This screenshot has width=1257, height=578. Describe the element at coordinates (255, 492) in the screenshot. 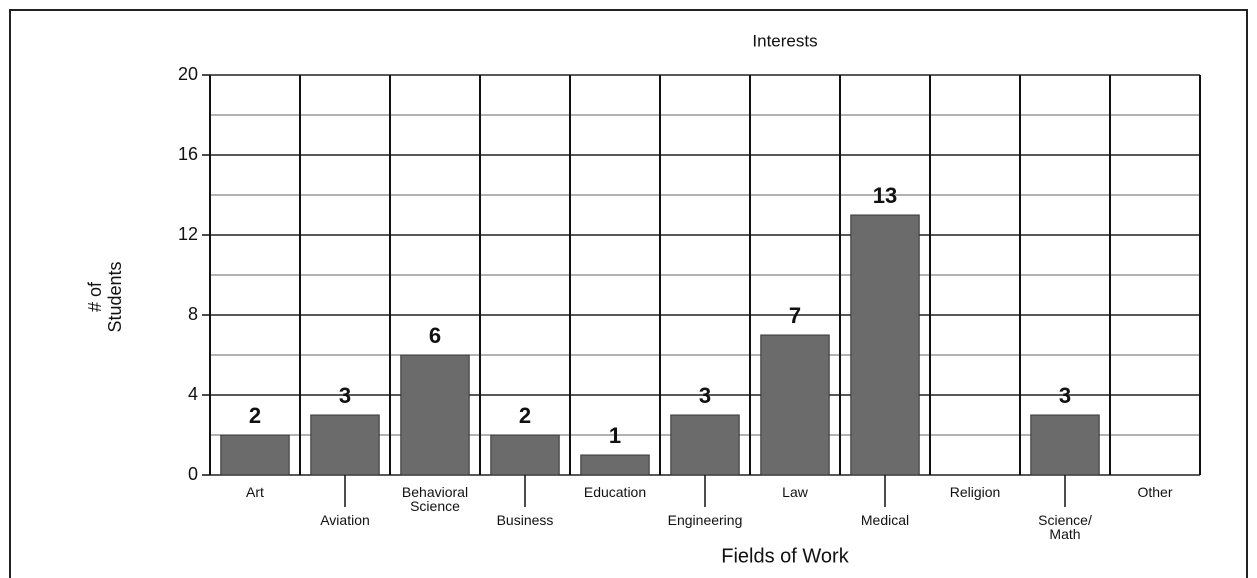

I see `x-tick-label: Art` at that location.